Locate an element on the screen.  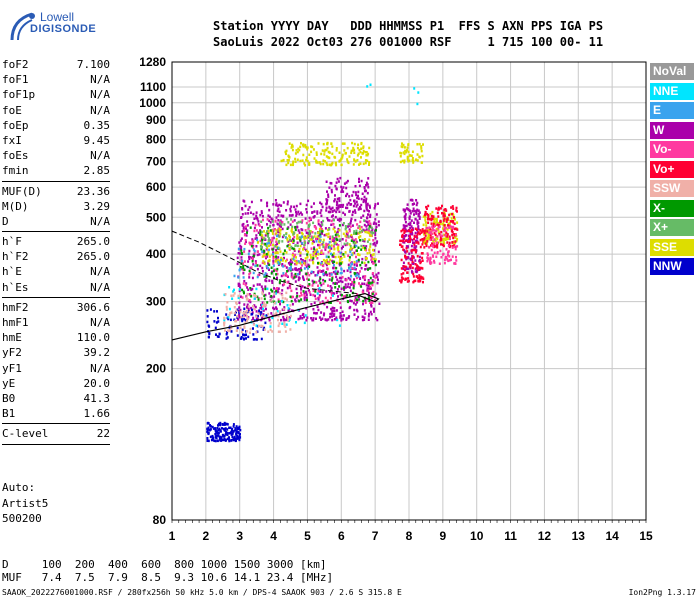
param-value: 22 is located at coordinates (103, 434).